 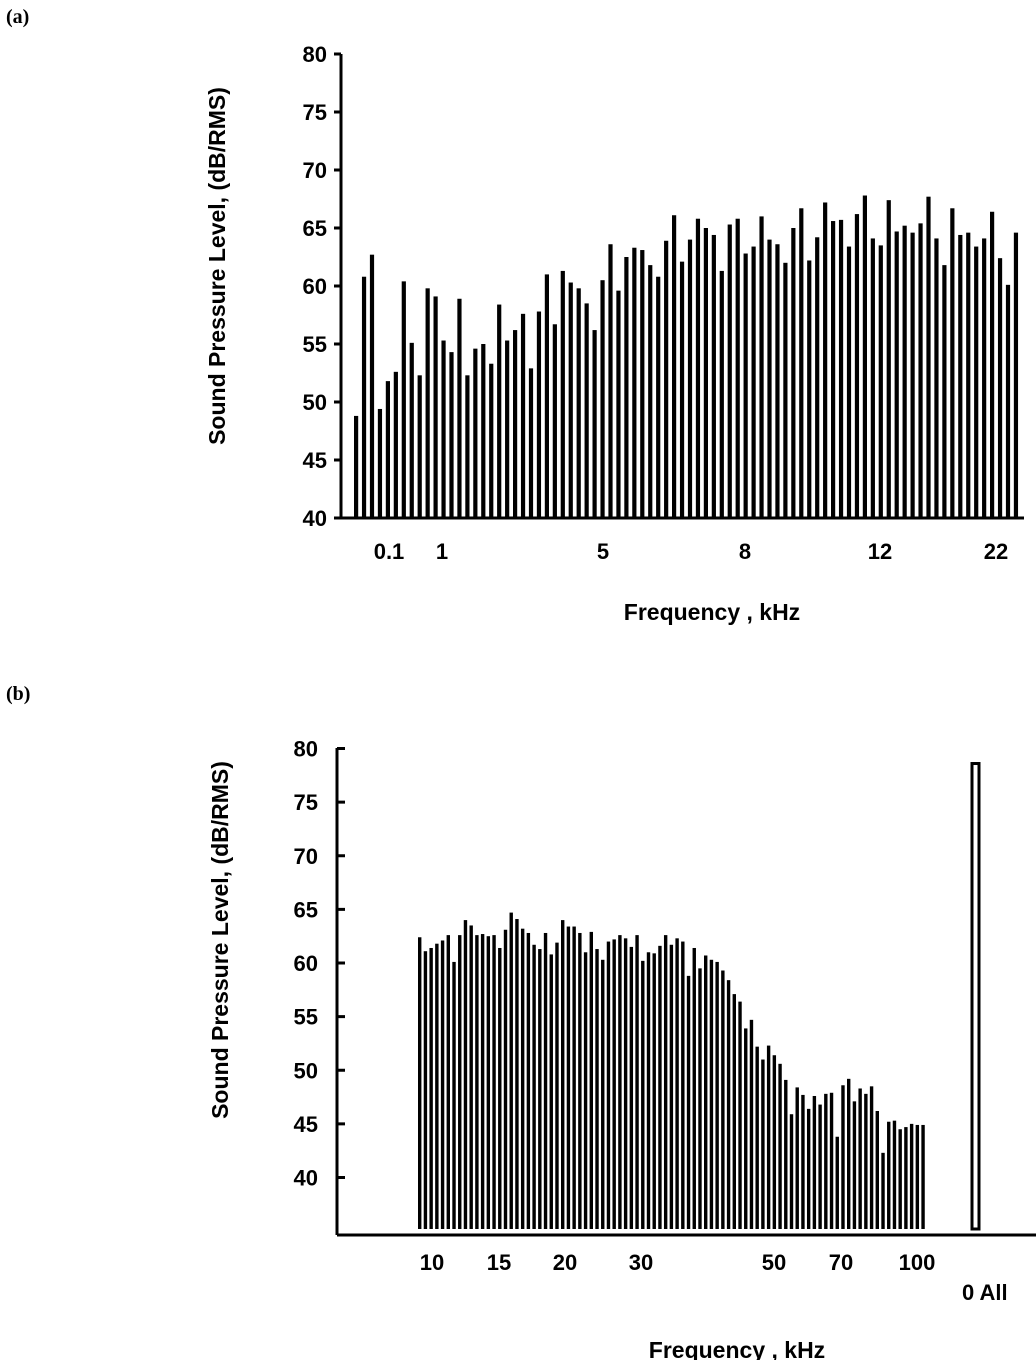 I want to click on y-tick-label: 45, so click(x=306, y=1124).